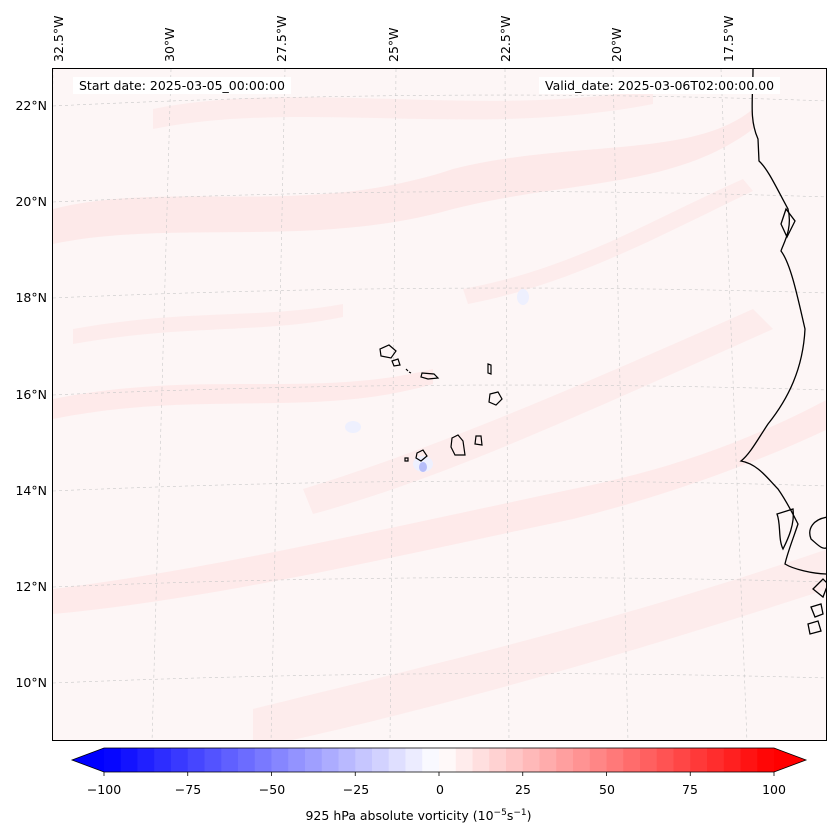 The height and width of the screenshot is (839, 837). Describe the element at coordinates (58, 38) in the screenshot. I see `lon-label-32-5w: 32.5°W` at that location.